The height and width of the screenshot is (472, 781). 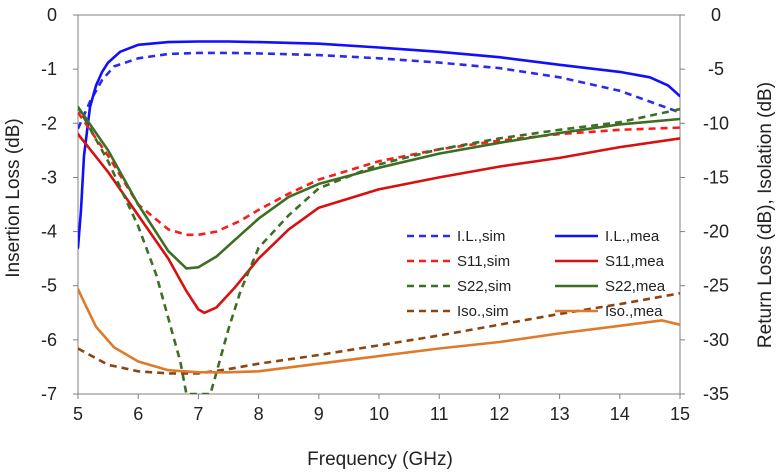 I want to click on y-right-tick-label: -10, so click(x=716, y=123).